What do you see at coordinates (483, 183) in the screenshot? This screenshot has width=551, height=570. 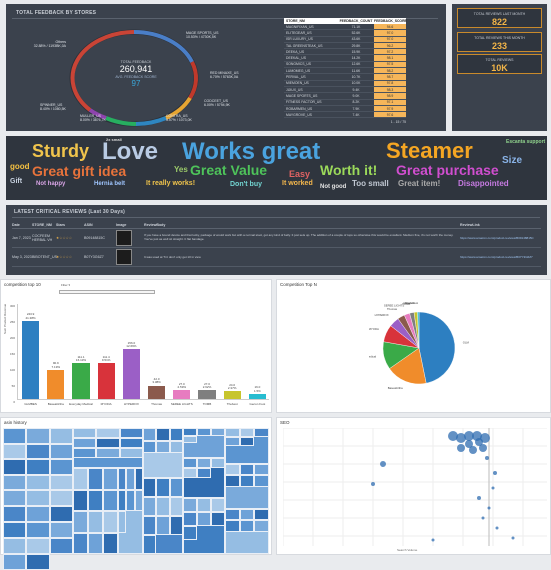 I see `word-cloud-term: Disappointed` at bounding box center [483, 183].